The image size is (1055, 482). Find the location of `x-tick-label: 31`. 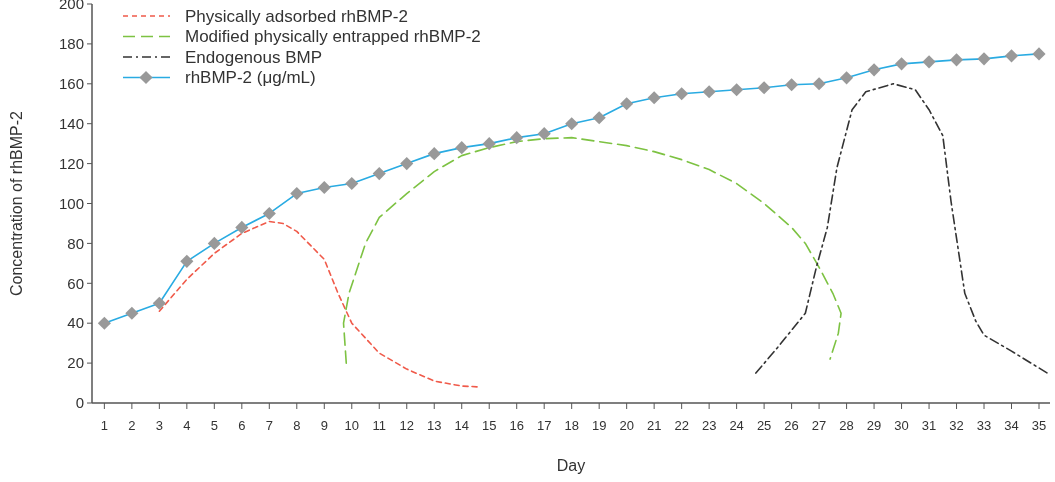

x-tick-label: 31 is located at coordinates (929, 425).